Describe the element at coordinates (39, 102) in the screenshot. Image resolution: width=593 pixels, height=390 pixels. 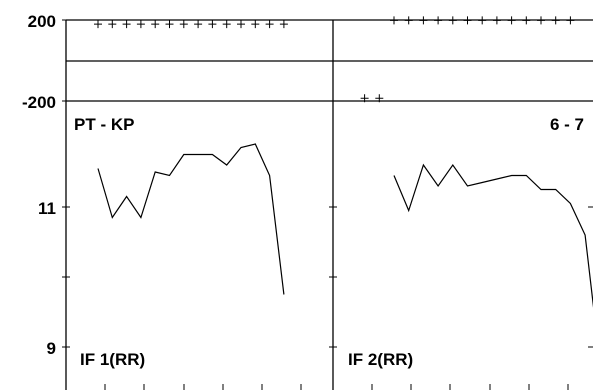
I see `ytick-label-minus200: -200` at that location.